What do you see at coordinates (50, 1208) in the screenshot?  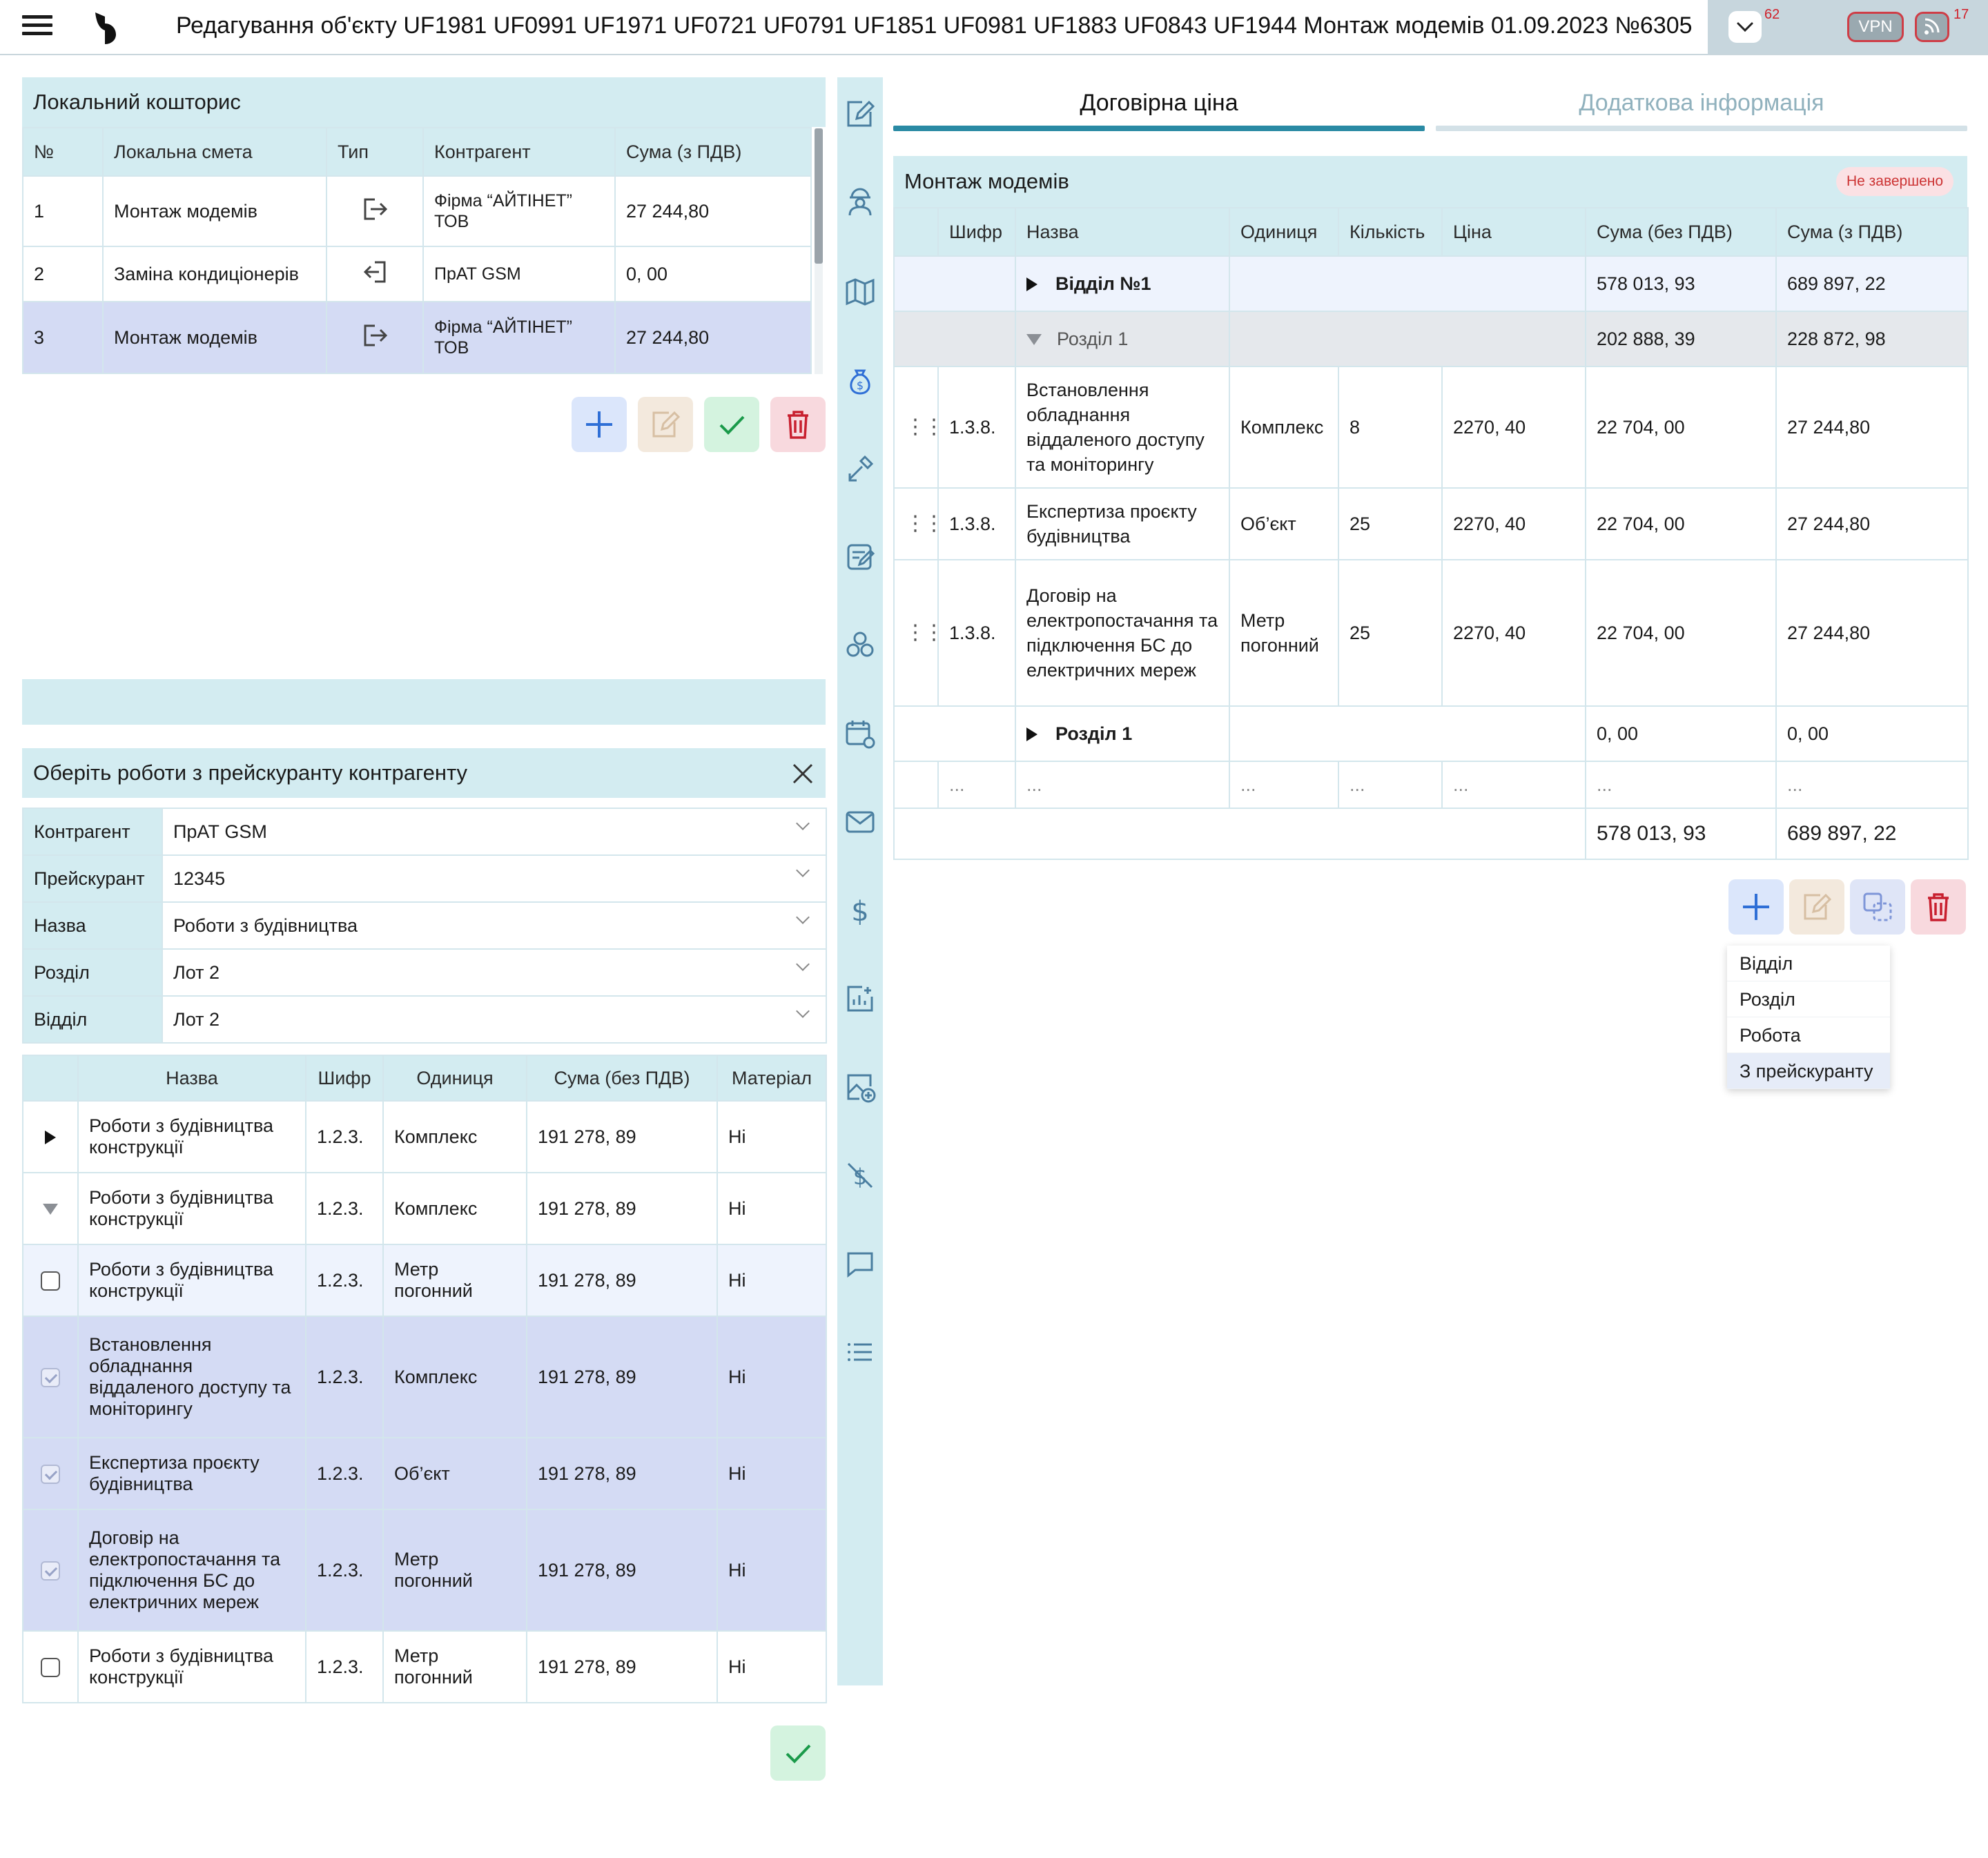 I see `collapse-toggle` at bounding box center [50, 1208].